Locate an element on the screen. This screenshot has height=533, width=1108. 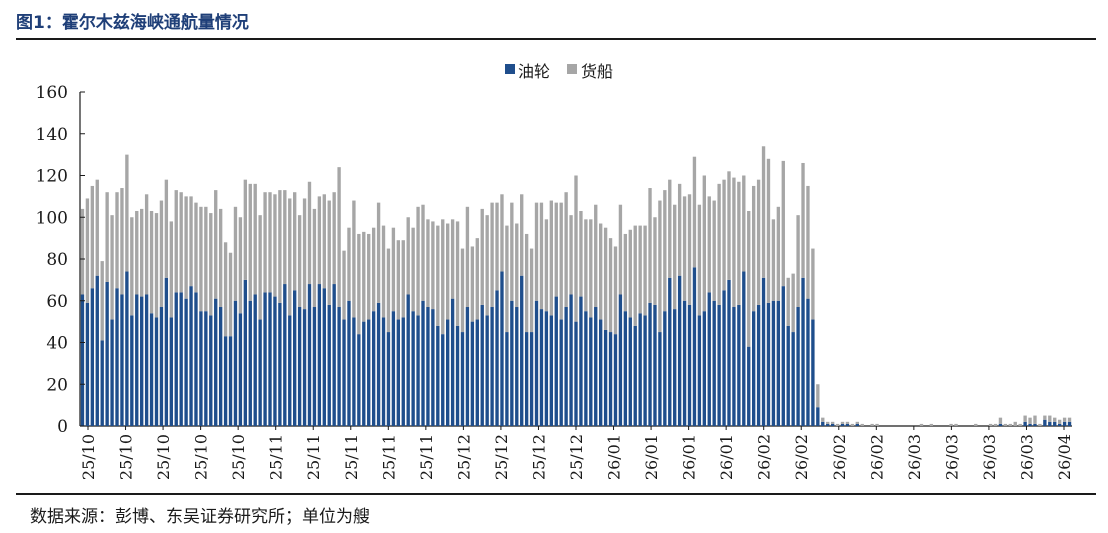
y-tick-label: 160 is located at coordinates (52, 93).